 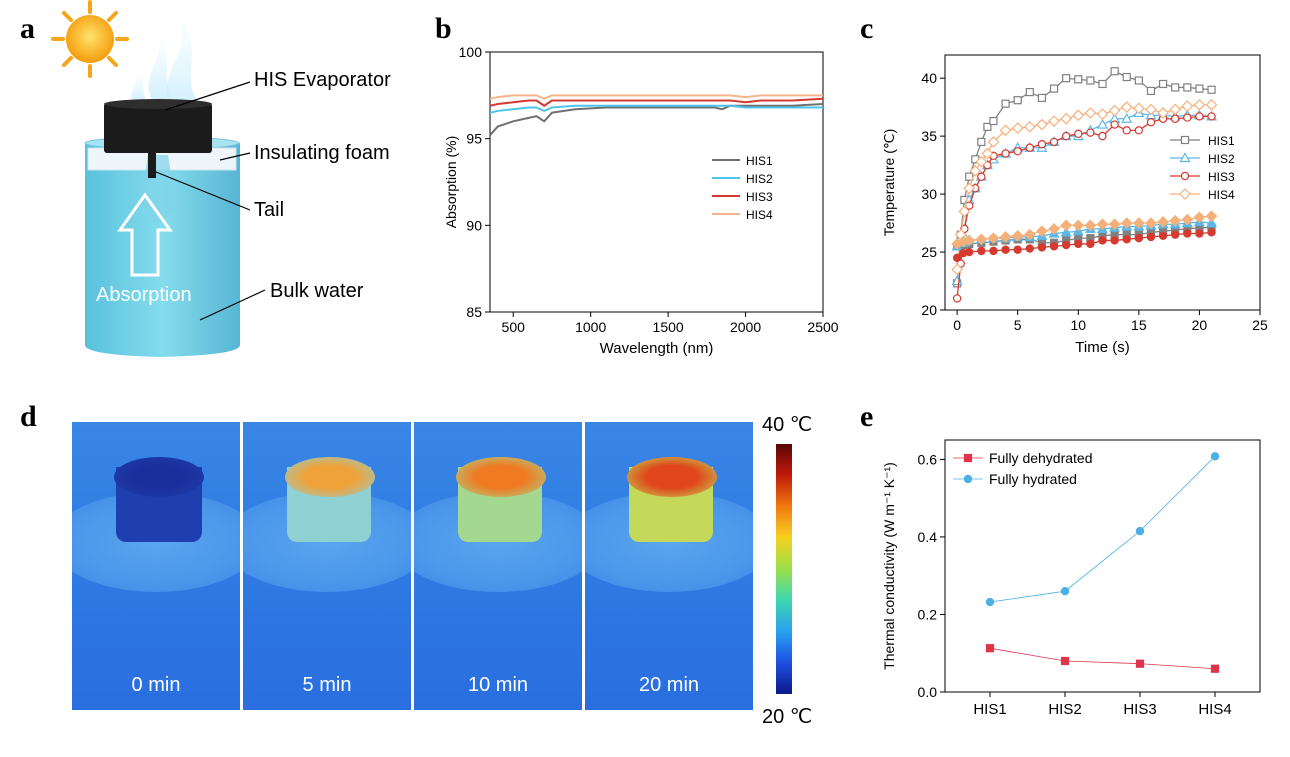 I want to click on thermal-frame: 5 min, so click(x=327, y=566).